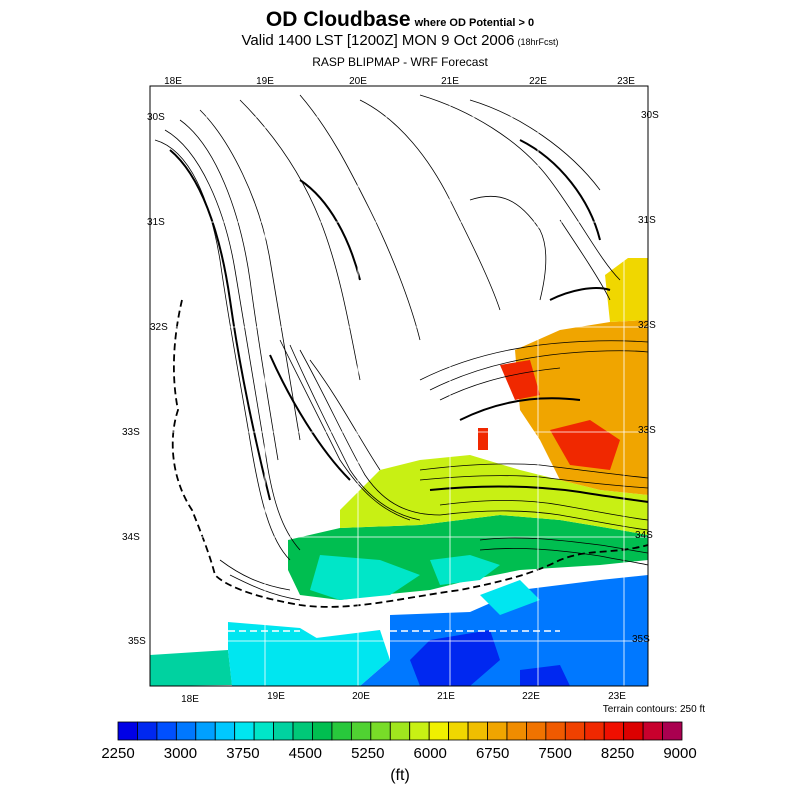 This screenshot has height=800, width=800. I want to click on top-lon-label: 21E, so click(450, 81).